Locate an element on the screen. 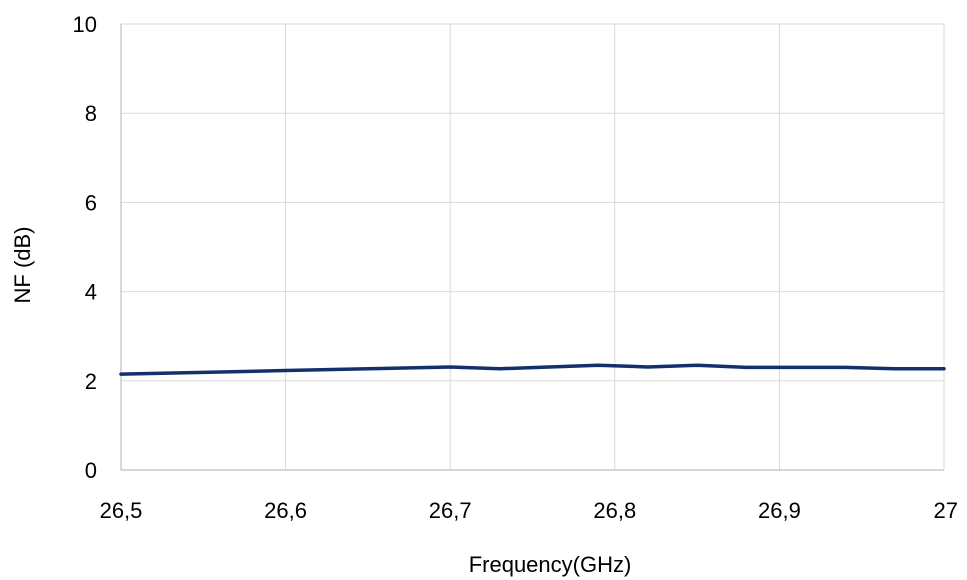  y-tick-label: 6 is located at coordinates (91, 202).